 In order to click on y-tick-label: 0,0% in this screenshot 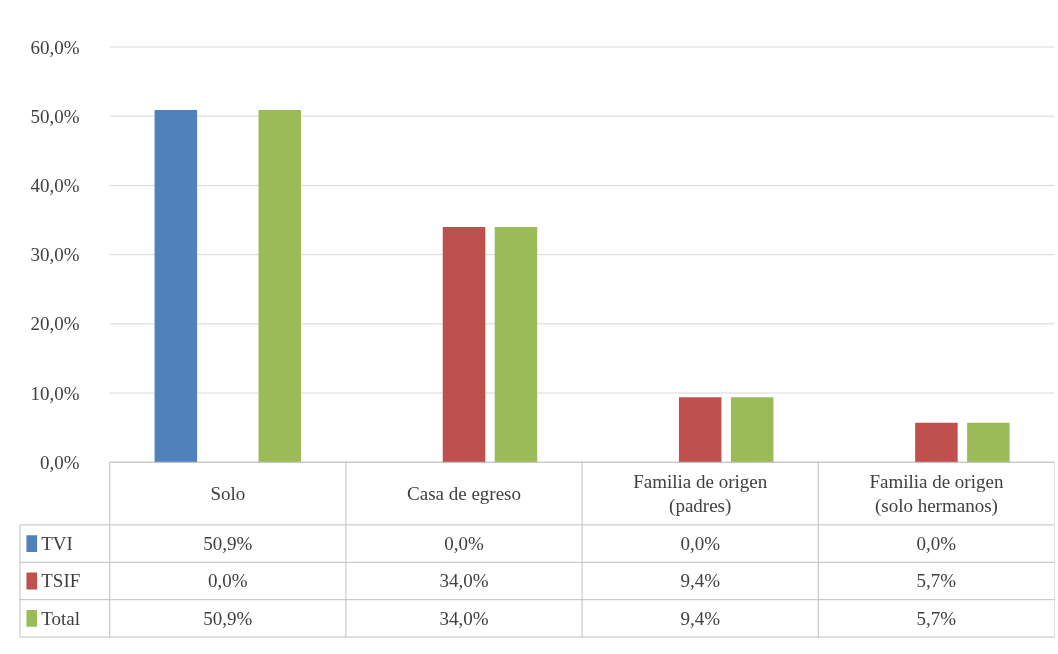, I will do `click(59, 462)`.